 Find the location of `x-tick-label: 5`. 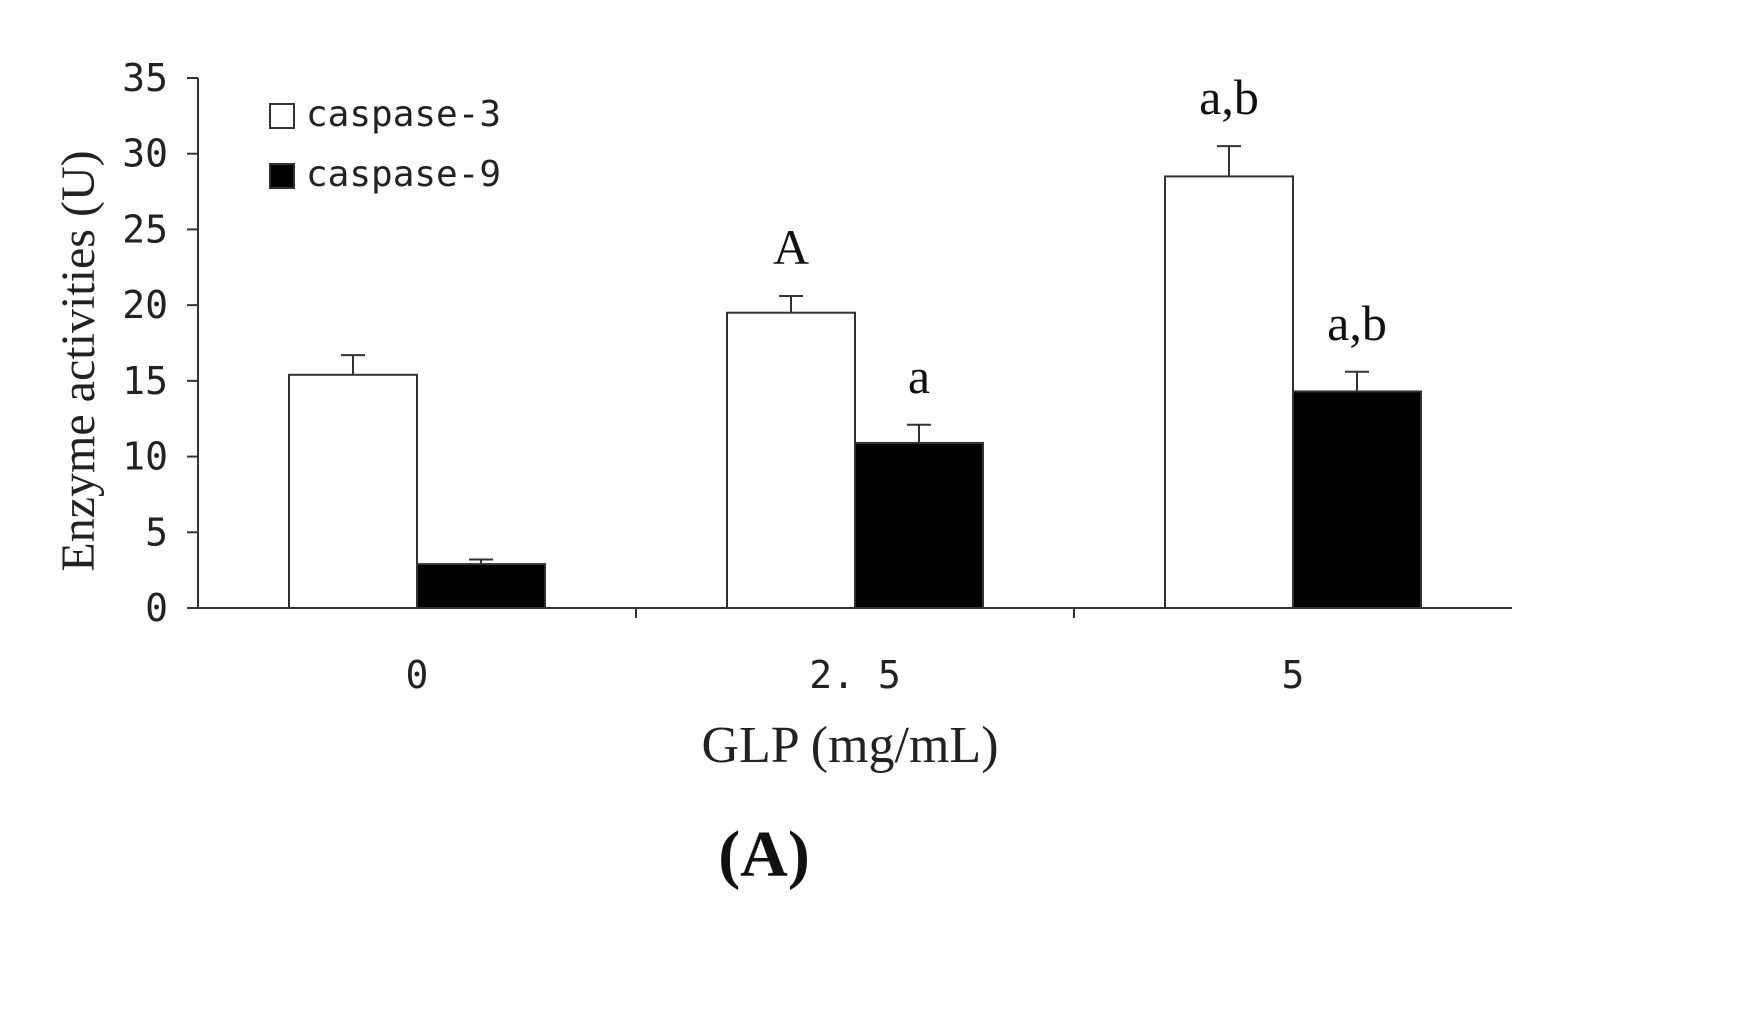

x-tick-label: 5 is located at coordinates (1293, 675).